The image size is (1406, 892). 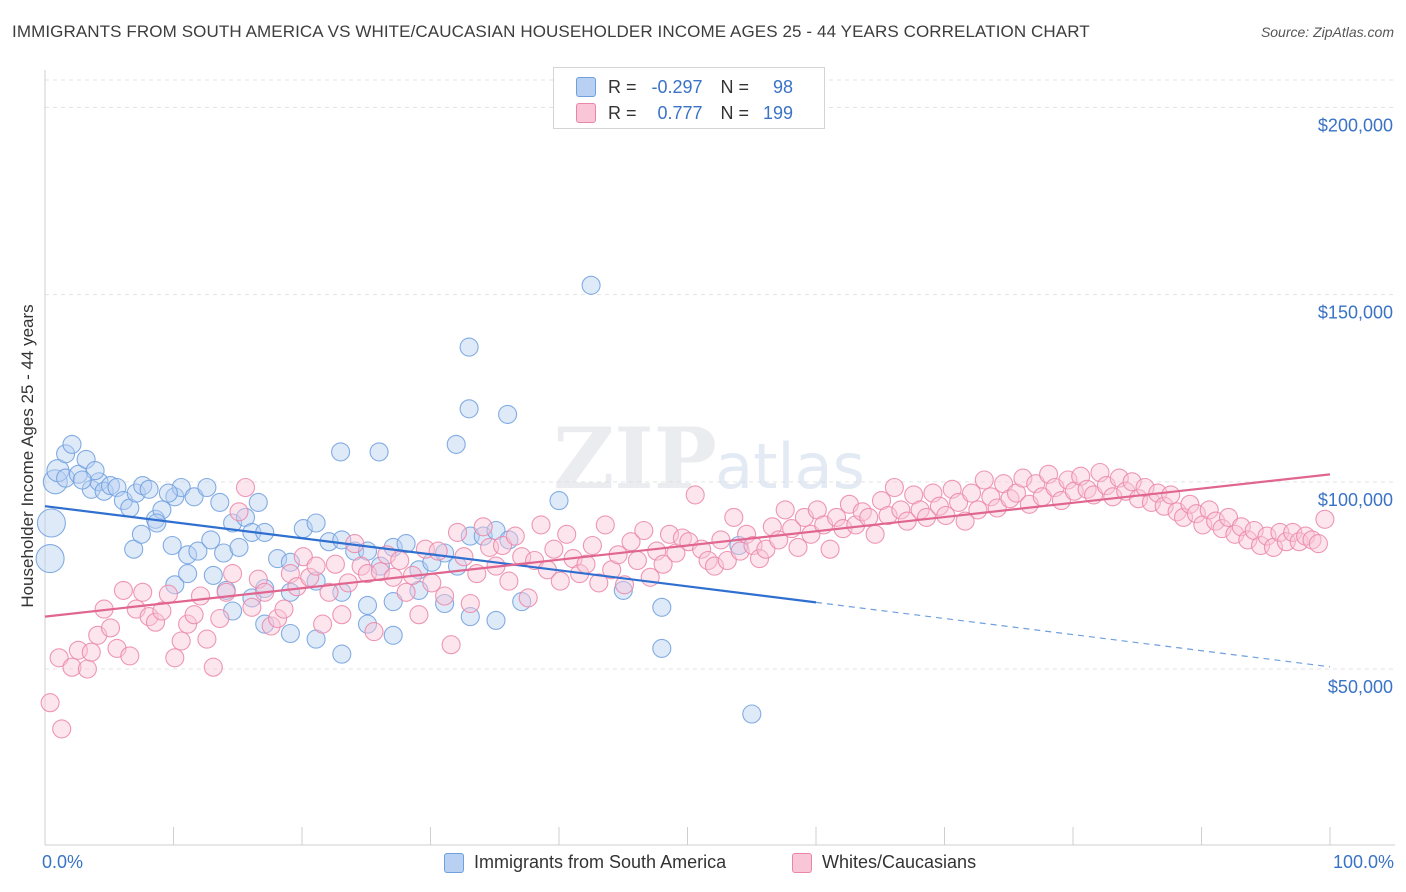 What do you see at coordinates (680, 112) in the screenshot?
I see `legend-r-value: 0.777` at bounding box center [680, 112].